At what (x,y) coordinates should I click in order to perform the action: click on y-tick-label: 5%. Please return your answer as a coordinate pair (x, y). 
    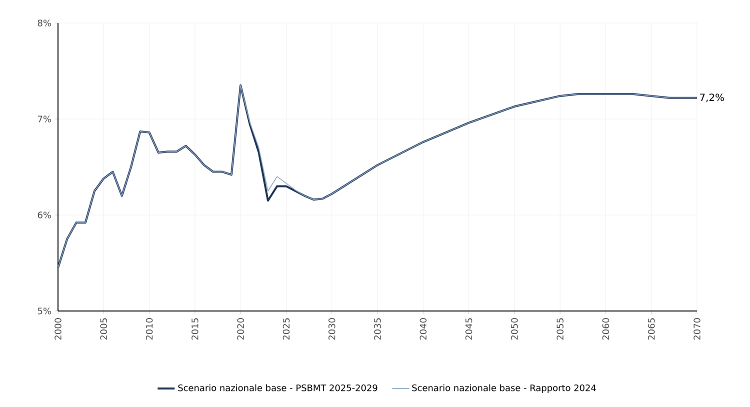
    Looking at the image, I should click on (44, 311).